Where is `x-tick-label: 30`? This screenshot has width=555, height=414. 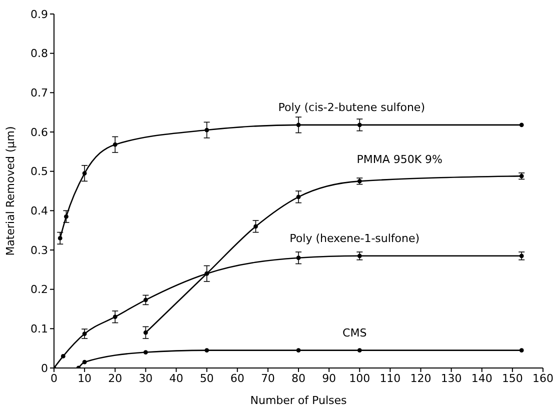 x-tick-label: 30 is located at coordinates (145, 378).